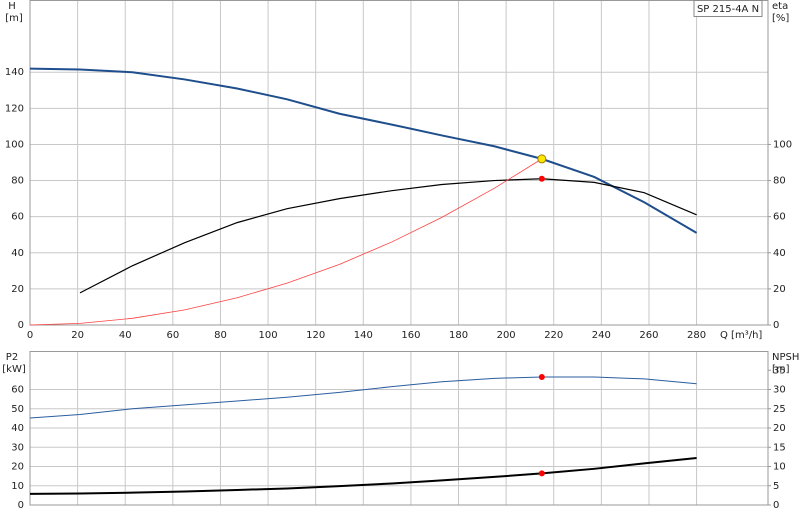 This screenshot has width=800, height=520. What do you see at coordinates (779, 217) in the screenshot?
I see `y2-tick-label: 60` at bounding box center [779, 217].